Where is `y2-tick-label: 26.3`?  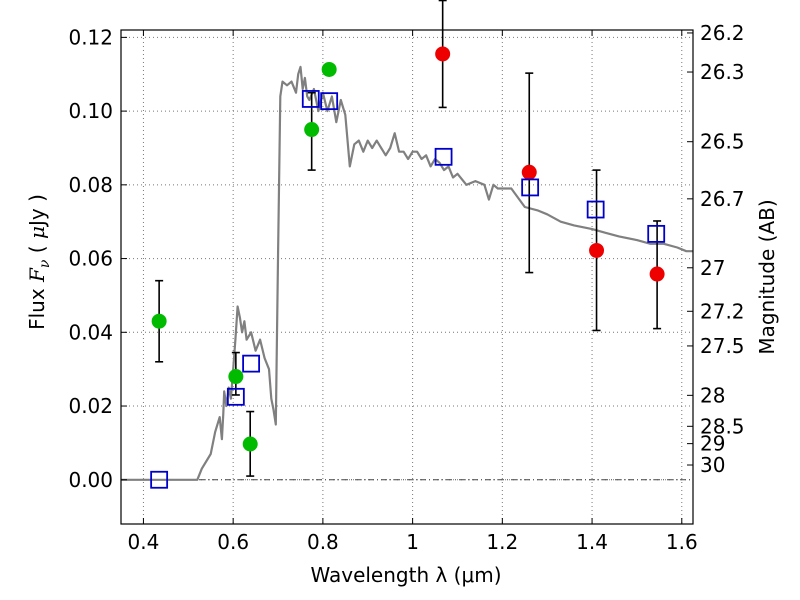 y2-tick-label: 26.3 is located at coordinates (722, 72).